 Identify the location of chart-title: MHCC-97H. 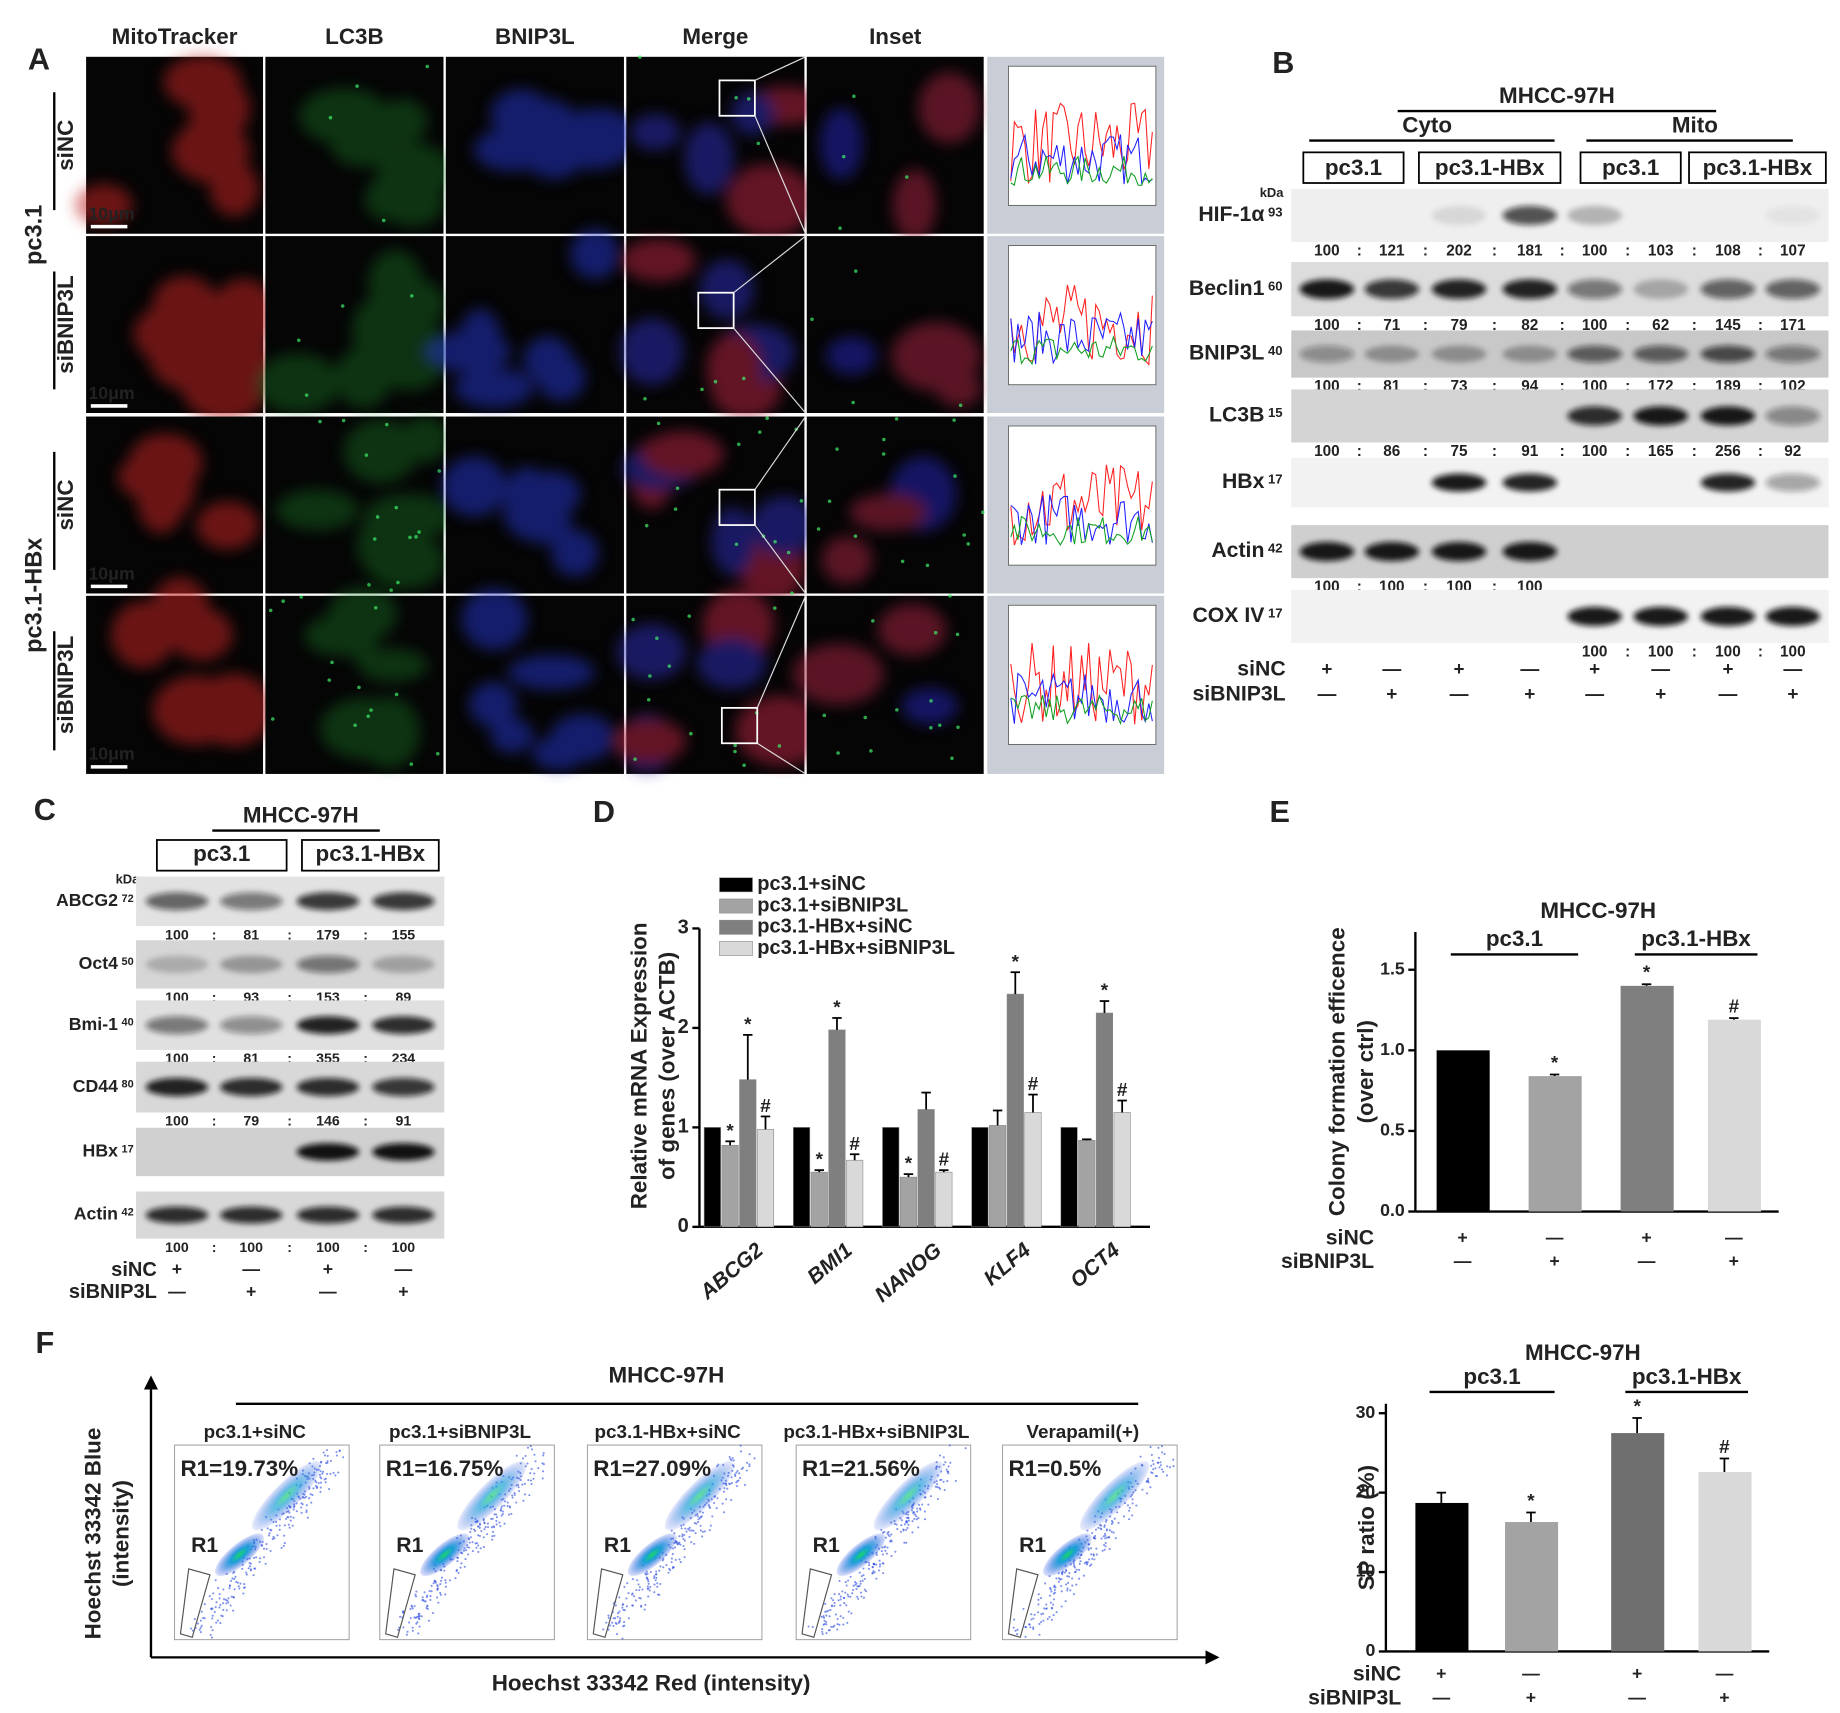
(1583, 1352).